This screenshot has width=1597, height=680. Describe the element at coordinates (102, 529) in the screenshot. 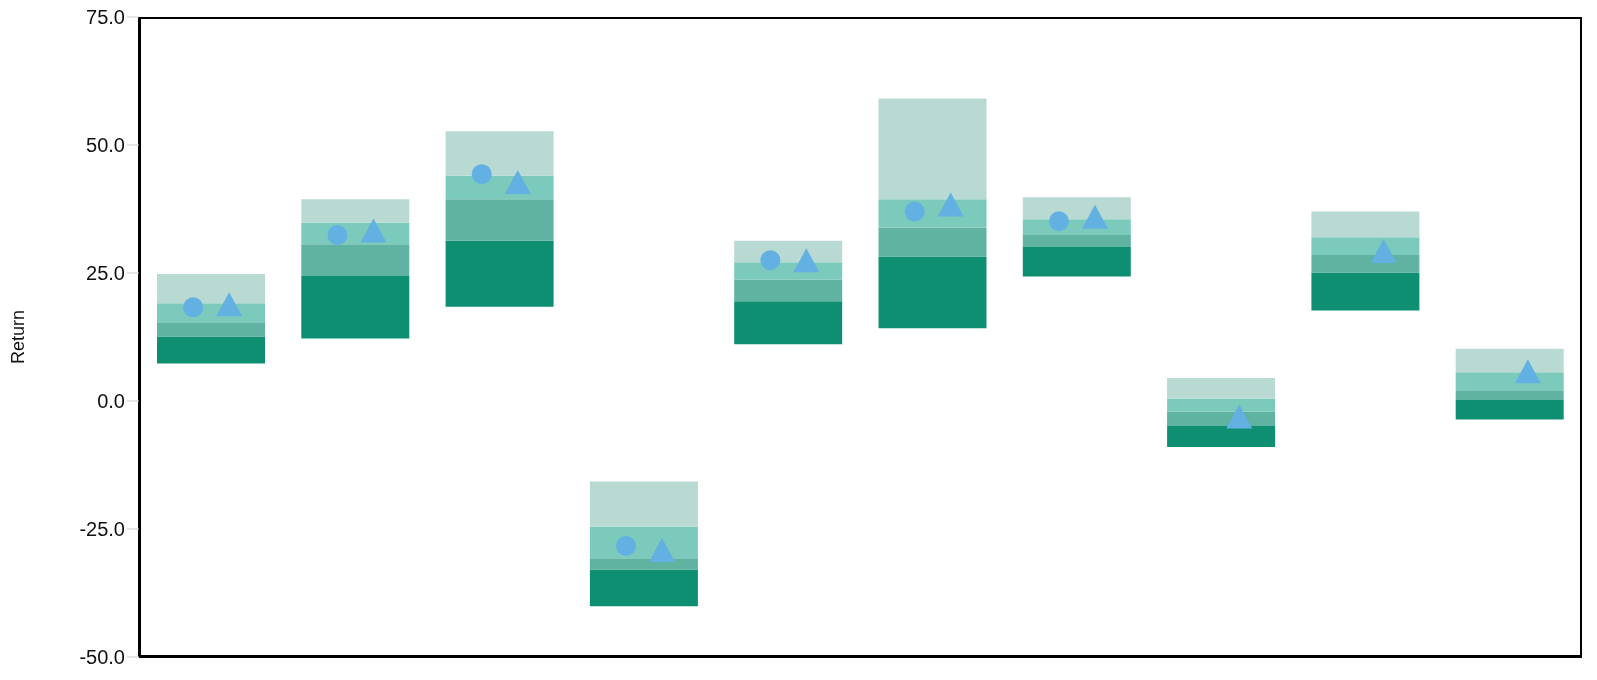

I see `y-tick-label: -25.0` at that location.